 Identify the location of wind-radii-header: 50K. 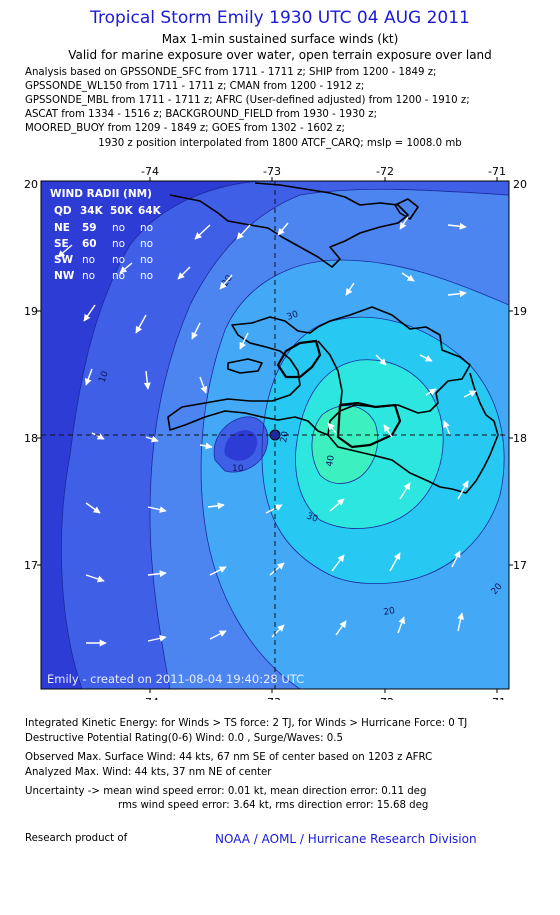
(122, 211).